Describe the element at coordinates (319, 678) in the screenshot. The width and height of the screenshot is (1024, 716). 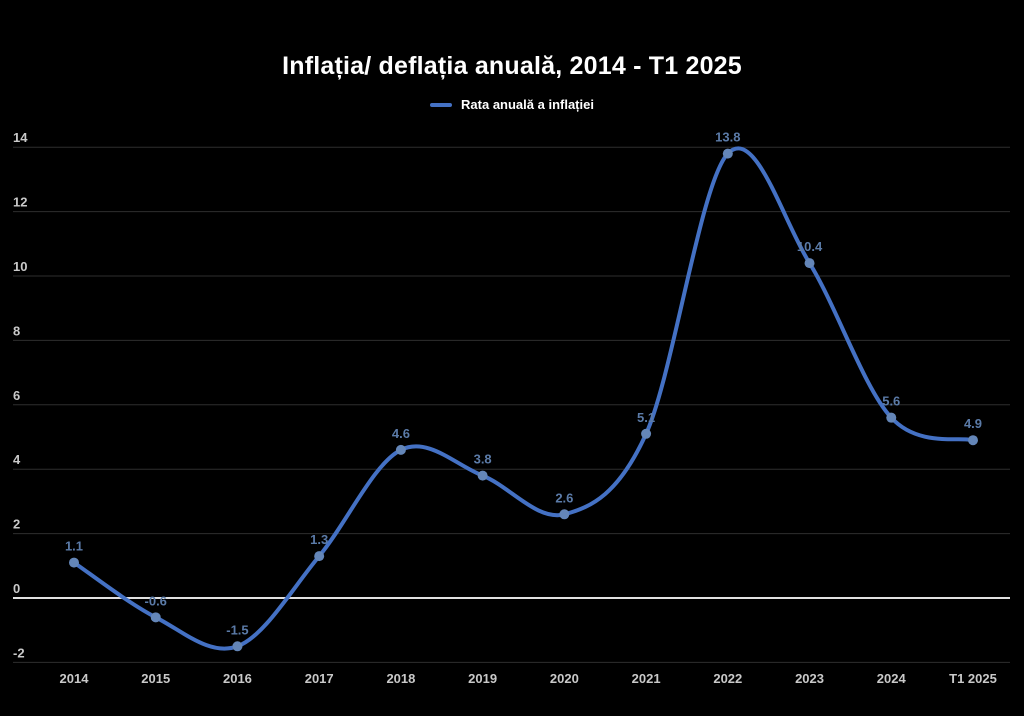
I see `x-axis-tick-label: 2017` at that location.